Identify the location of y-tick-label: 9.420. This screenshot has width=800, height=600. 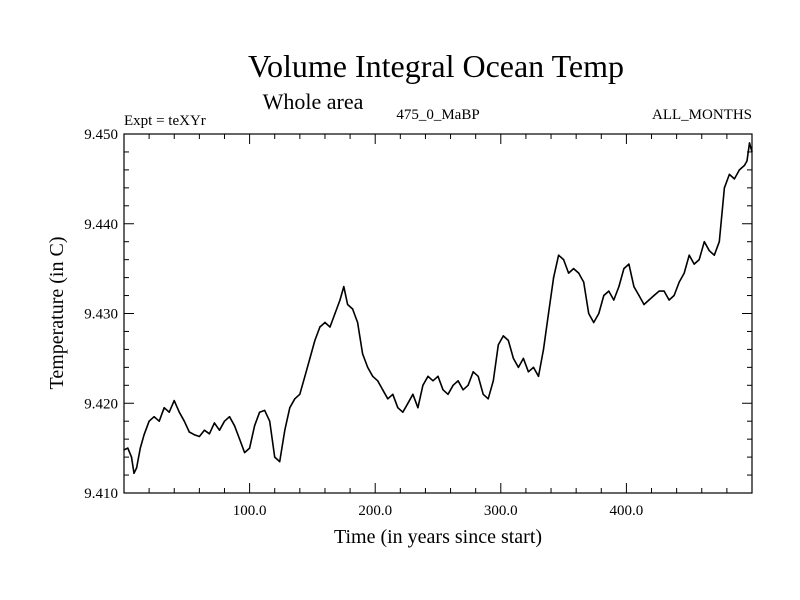
(101, 404).